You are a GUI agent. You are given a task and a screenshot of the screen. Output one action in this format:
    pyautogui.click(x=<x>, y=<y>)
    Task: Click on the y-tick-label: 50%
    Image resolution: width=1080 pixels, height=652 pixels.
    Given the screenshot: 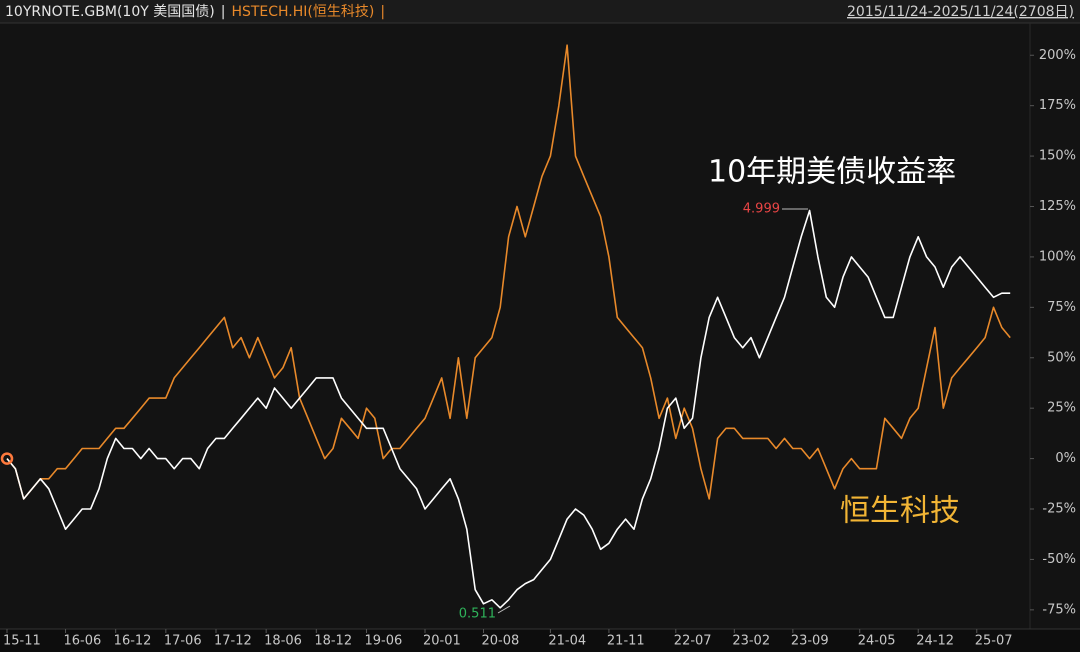 What is the action you would take?
    pyautogui.click(x=1061, y=357)
    